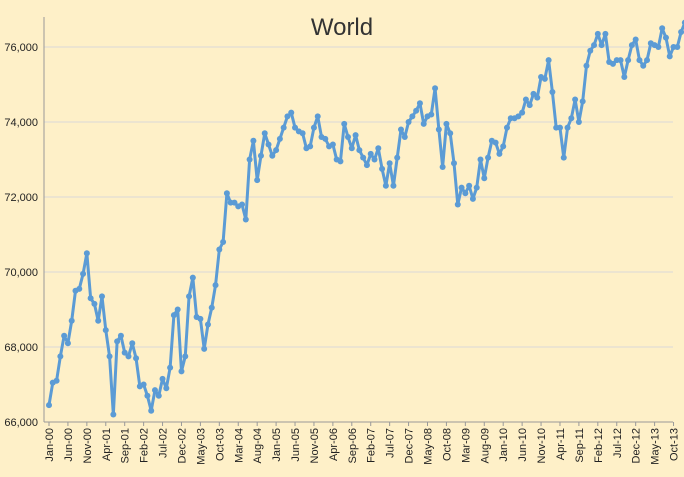 This screenshot has height=477, width=684. What do you see at coordinates (523, 445) in the screenshot?
I see `x-tick-label-25: Jun-10` at bounding box center [523, 445].